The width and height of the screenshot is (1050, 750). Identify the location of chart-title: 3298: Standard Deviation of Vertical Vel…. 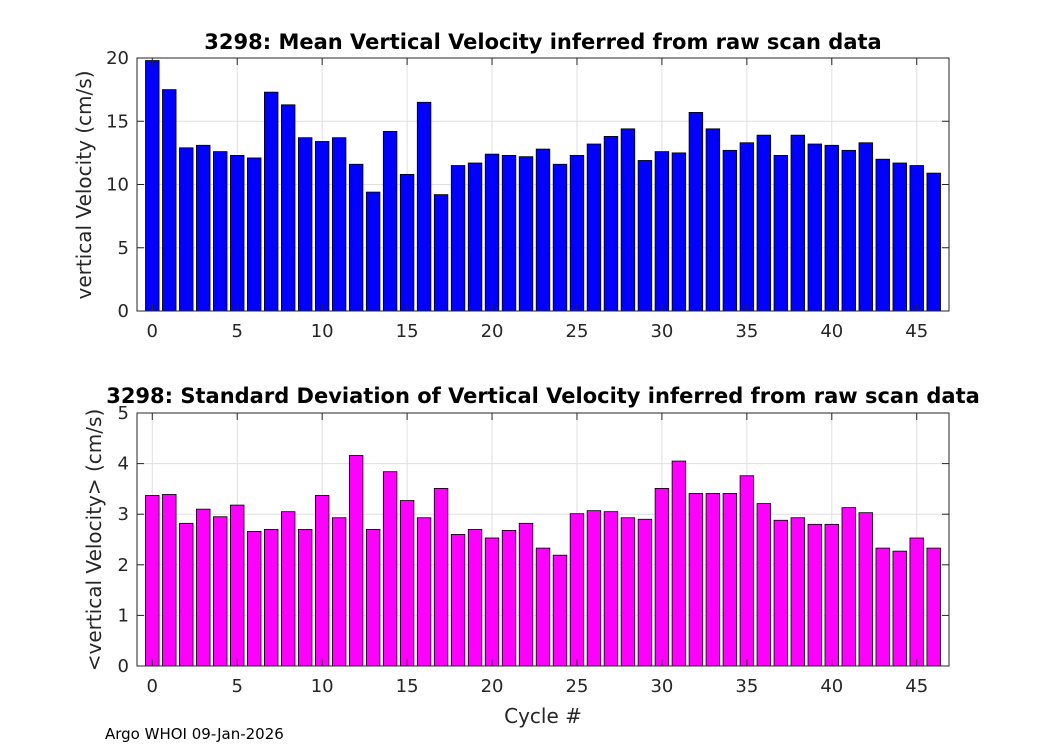
(543, 396).